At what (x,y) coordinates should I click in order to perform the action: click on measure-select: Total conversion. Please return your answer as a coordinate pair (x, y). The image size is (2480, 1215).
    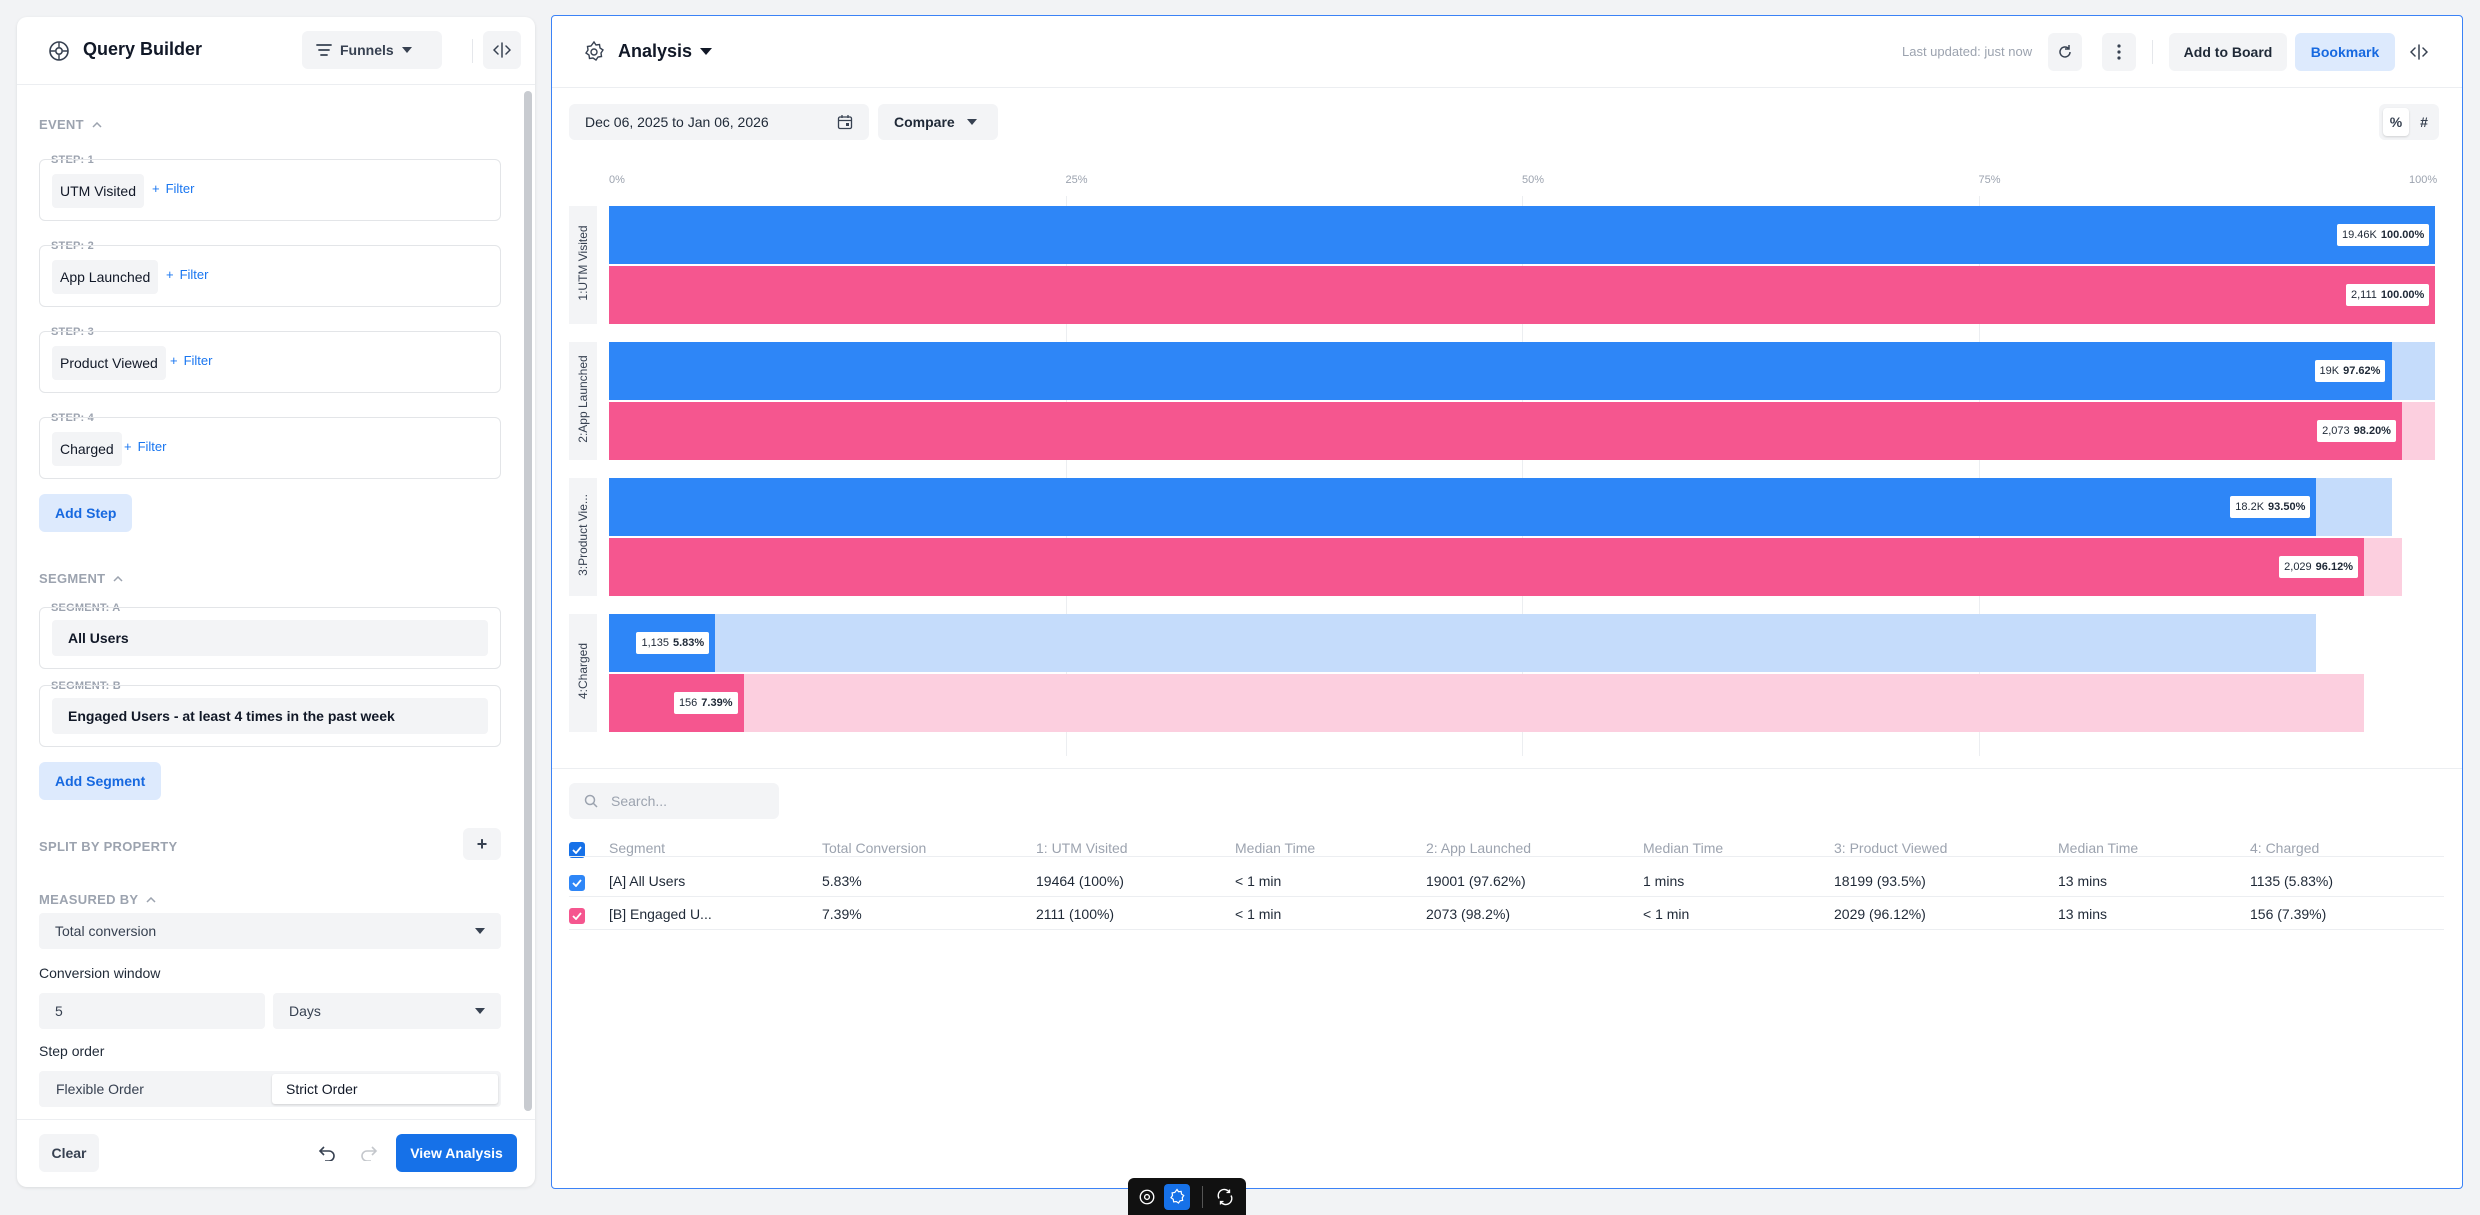
    Looking at the image, I should click on (270, 931).